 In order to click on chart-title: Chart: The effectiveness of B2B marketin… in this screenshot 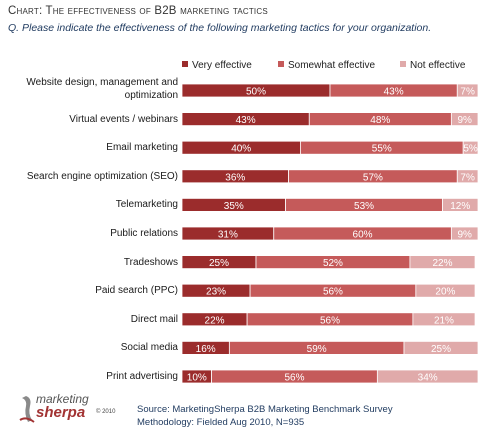, I will do `click(138, 11)`.